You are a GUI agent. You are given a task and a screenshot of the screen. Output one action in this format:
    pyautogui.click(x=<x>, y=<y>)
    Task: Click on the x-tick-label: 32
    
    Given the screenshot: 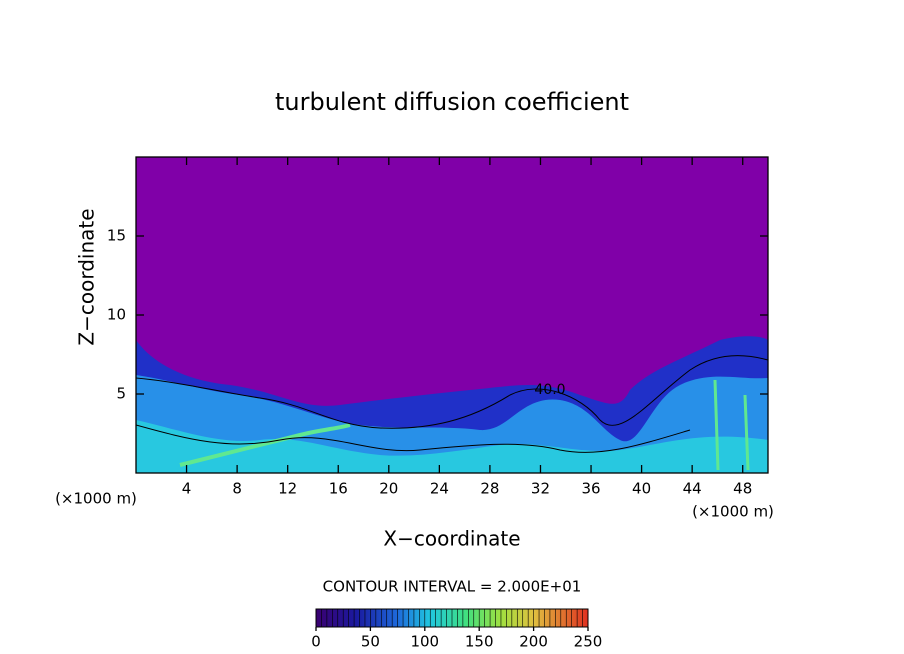 What is the action you would take?
    pyautogui.click(x=540, y=489)
    